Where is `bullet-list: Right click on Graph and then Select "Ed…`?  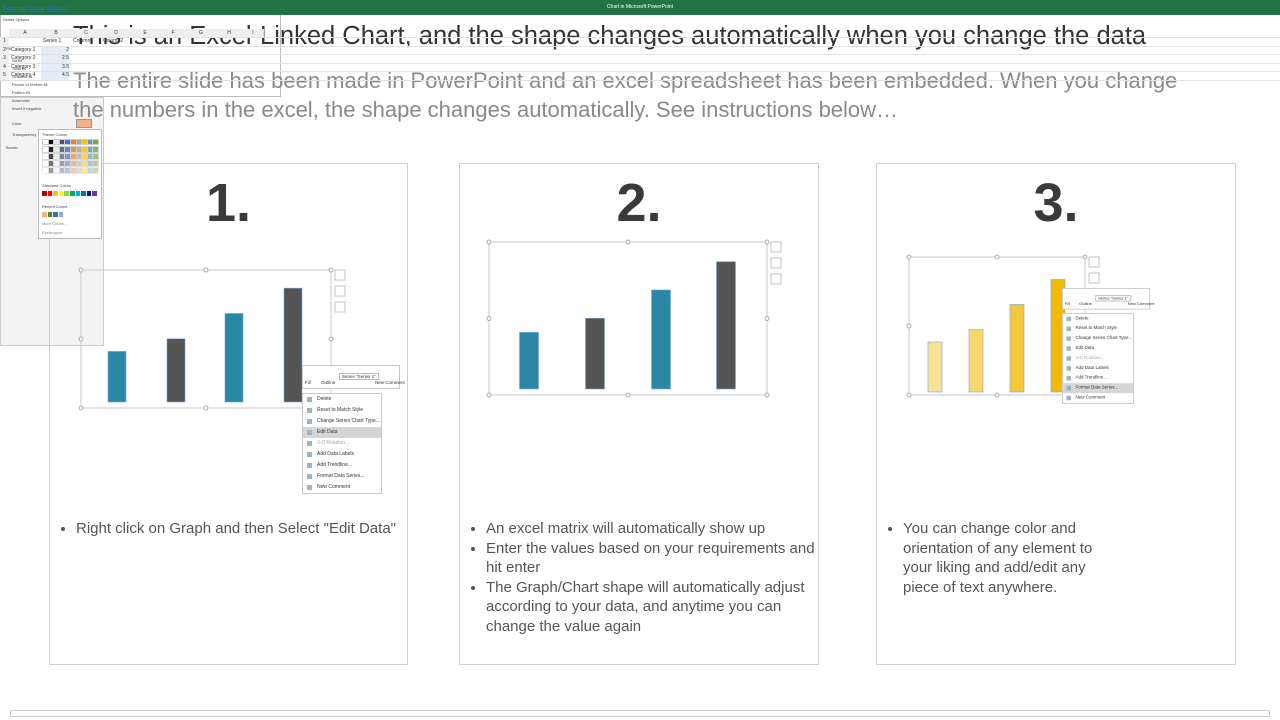 bullet-list: Right click on Graph and then Select "Ed… is located at coordinates (227, 529).